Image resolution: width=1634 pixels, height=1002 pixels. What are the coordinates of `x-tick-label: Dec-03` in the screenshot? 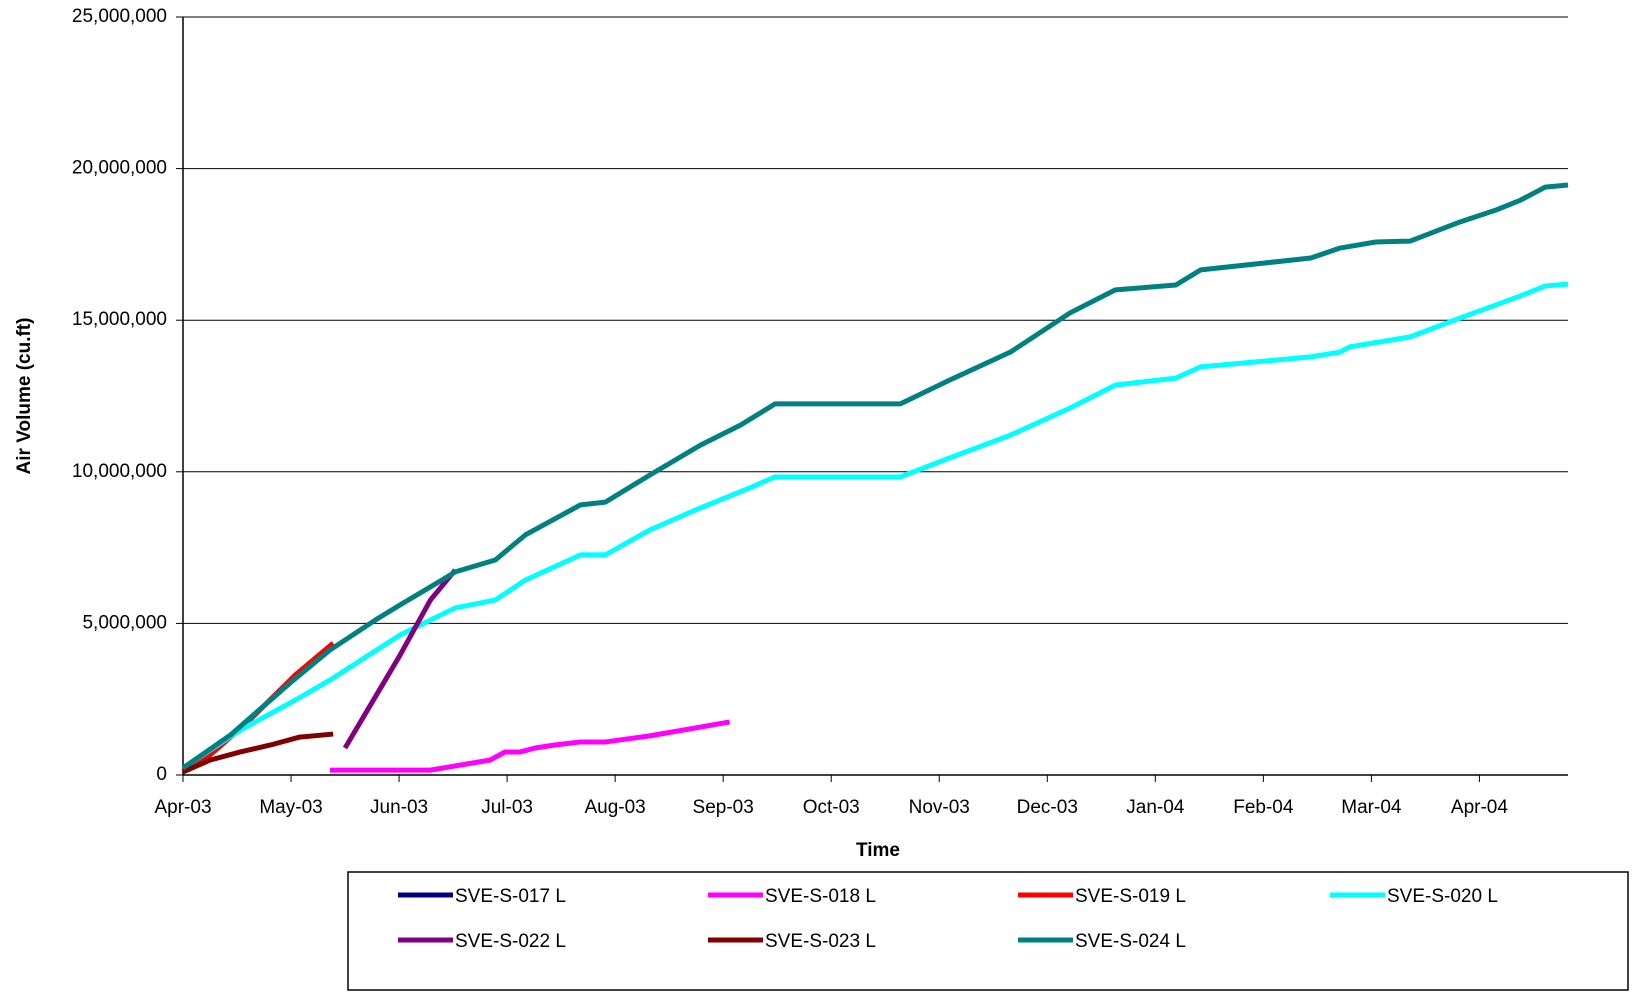 It's located at (1047, 807).